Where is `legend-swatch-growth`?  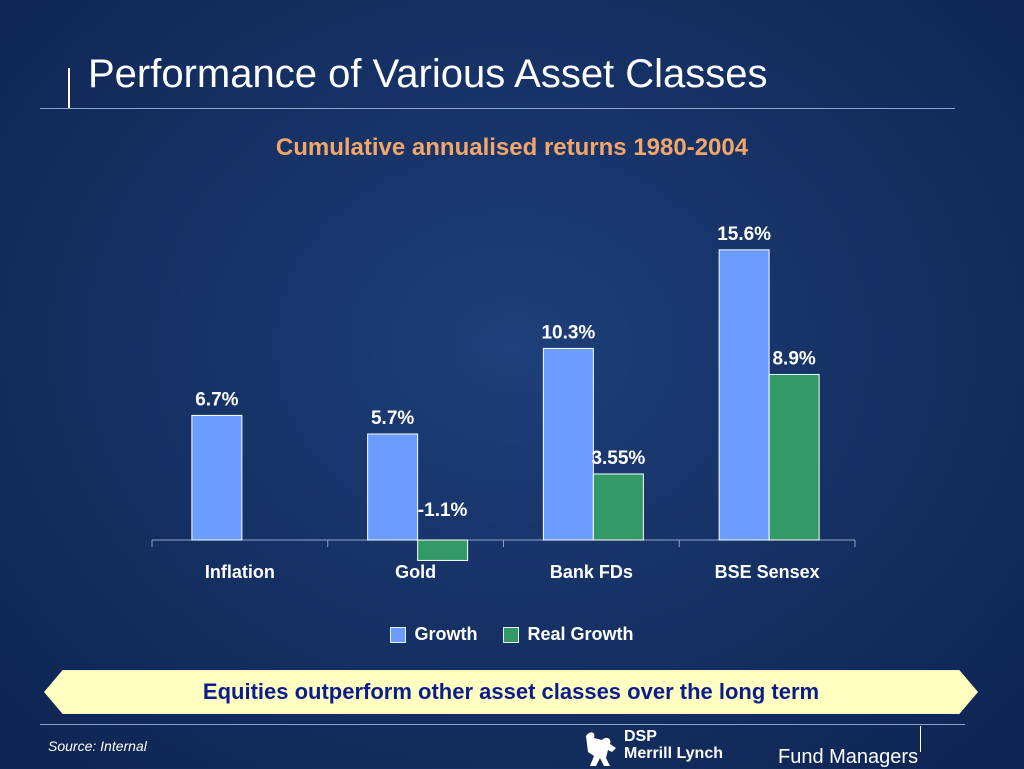
legend-swatch-growth is located at coordinates (398, 634).